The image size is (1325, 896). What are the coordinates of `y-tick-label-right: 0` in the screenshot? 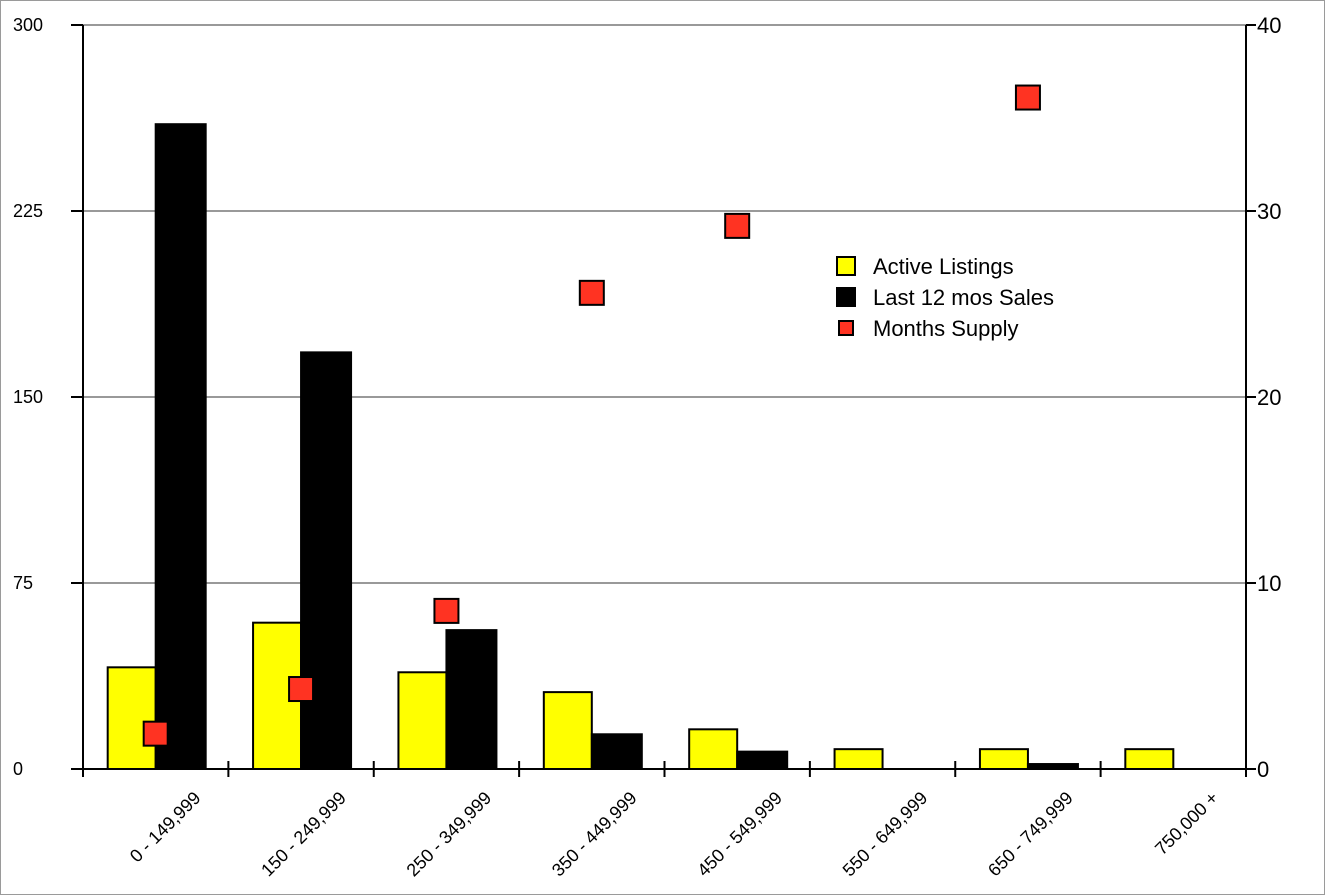 It's located at (1263, 769).